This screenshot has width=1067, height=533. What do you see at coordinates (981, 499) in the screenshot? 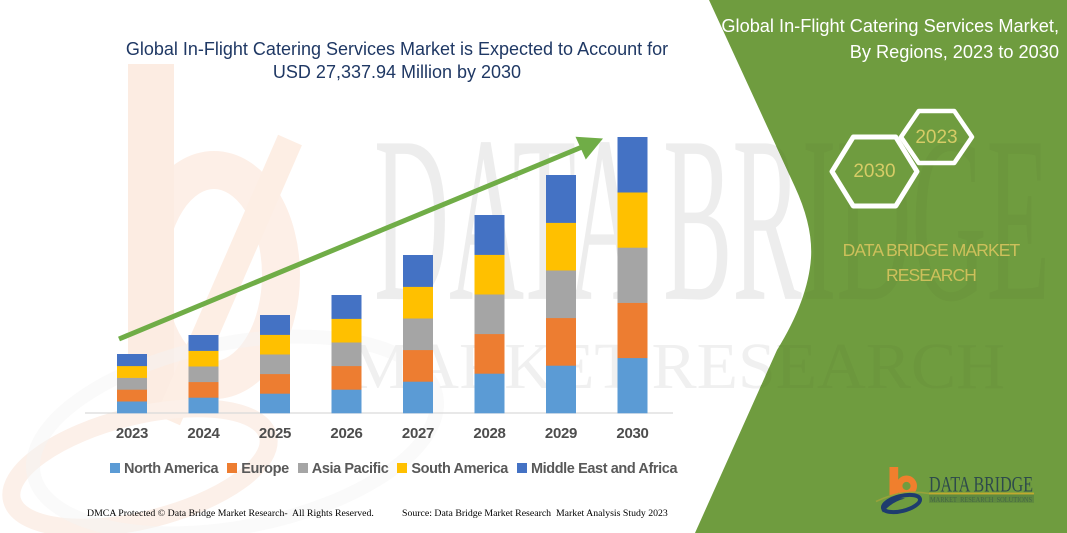
I see `svg-text: MARKET RESEARCH SOLUTIONS` at bounding box center [981, 499].